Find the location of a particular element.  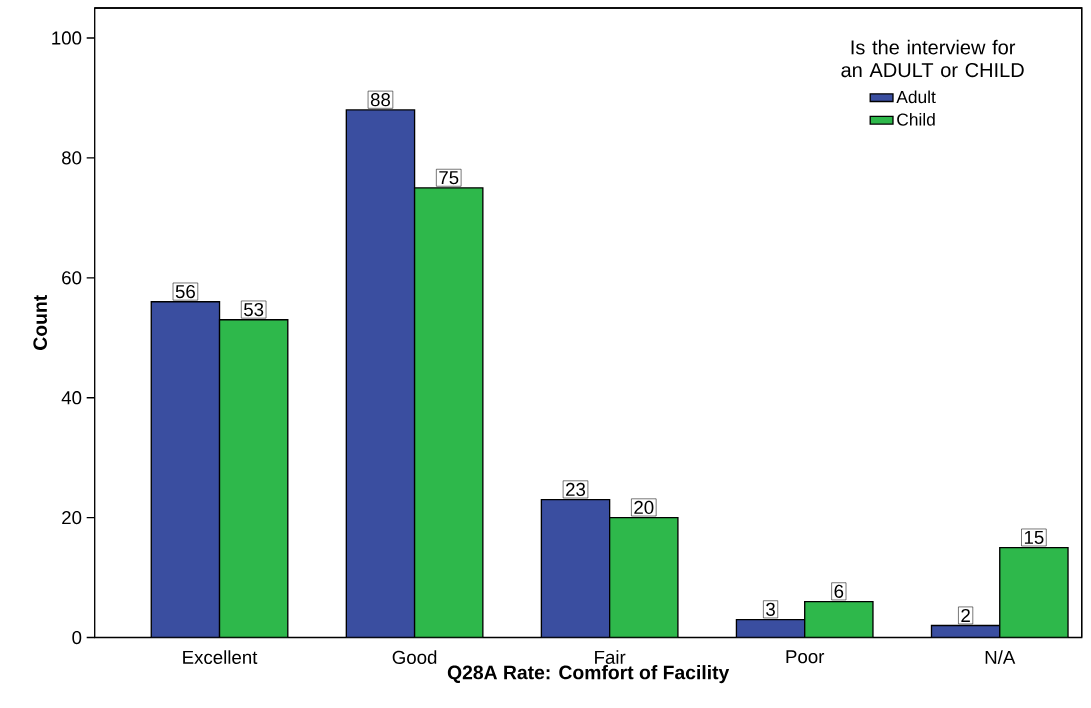

data-label: 53 is located at coordinates (254, 309).